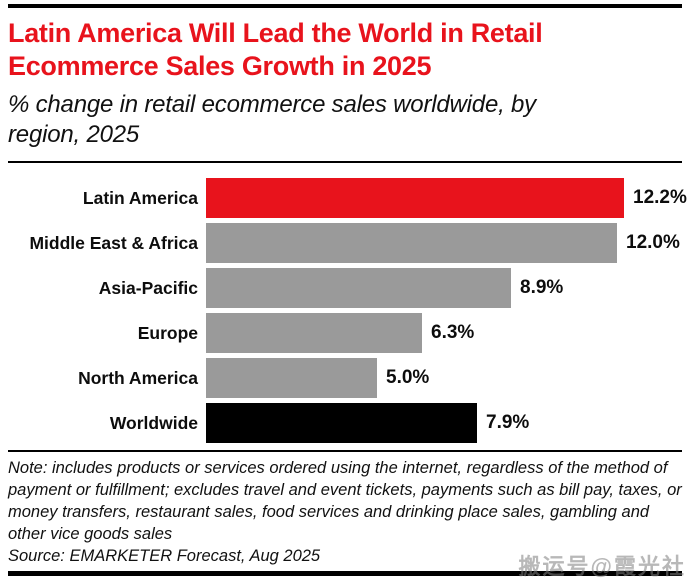 The image size is (690, 585). Describe the element at coordinates (291, 378) in the screenshot. I see `bar-north-america` at that location.